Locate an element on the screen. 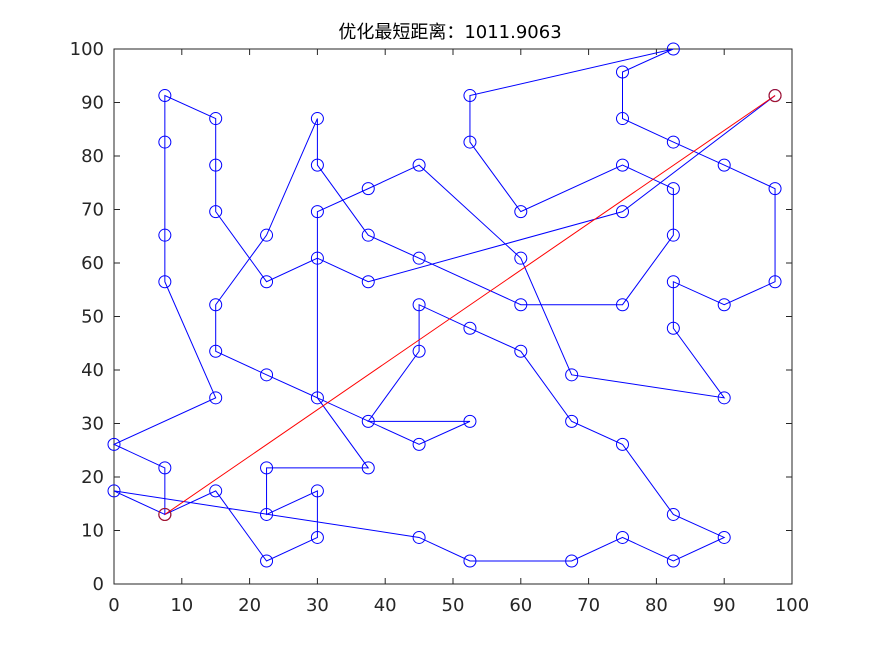 The width and height of the screenshot is (875, 661). y-tick-label: 80 is located at coordinates (92, 156).